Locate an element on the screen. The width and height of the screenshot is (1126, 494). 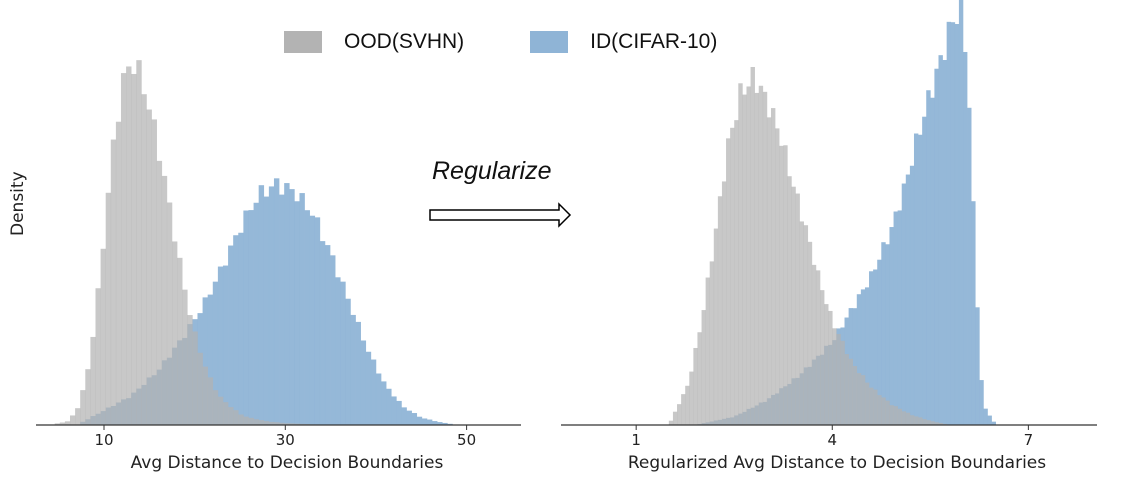
x-tick-label: 30 is located at coordinates (285, 440).